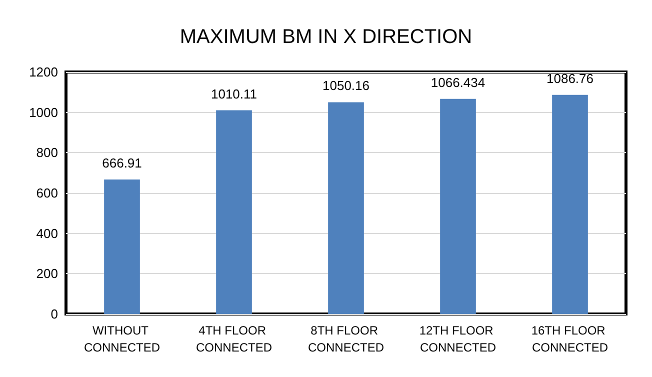 The image size is (652, 377). Describe the element at coordinates (122, 339) in the screenshot. I see `x-tick-label: WITHOUT CONNECTED` at that location.